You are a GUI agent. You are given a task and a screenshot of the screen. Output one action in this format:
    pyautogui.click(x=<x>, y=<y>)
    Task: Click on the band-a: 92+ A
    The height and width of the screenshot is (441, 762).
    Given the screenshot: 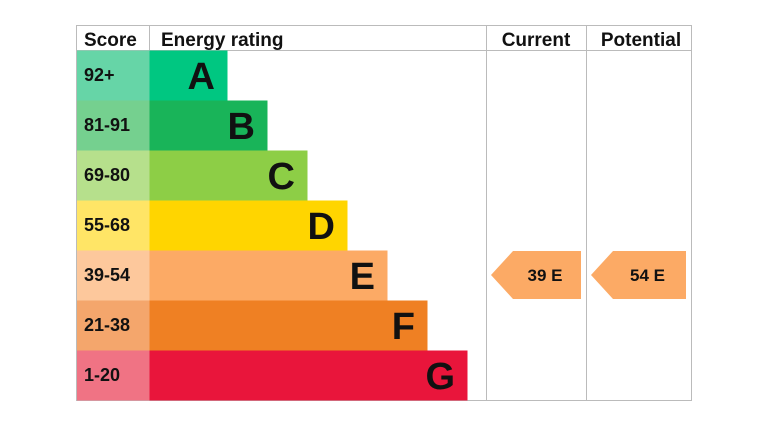 What is the action you would take?
    pyautogui.click(x=152, y=75)
    